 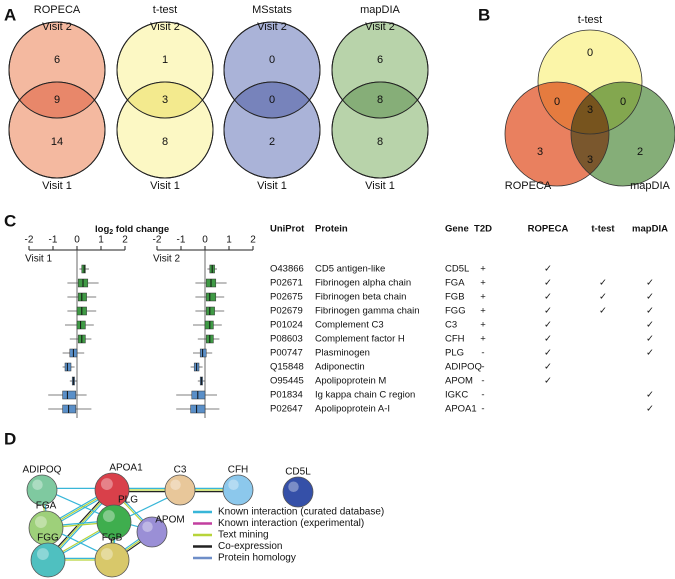 What do you see at coordinates (287, 367) in the screenshot?
I see `table-cell: Q15848` at bounding box center [287, 367].